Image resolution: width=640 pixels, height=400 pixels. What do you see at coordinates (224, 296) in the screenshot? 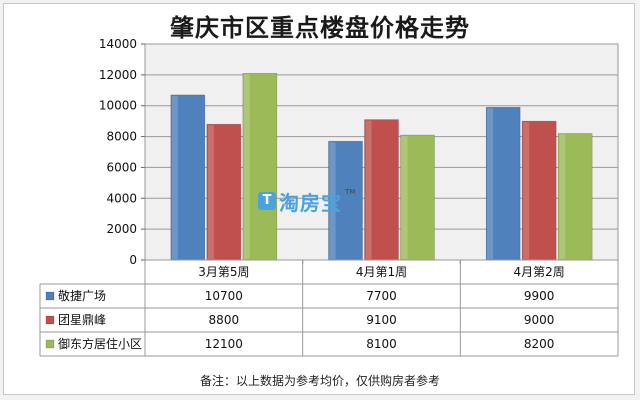
I see `data-label: 10700` at bounding box center [224, 296].